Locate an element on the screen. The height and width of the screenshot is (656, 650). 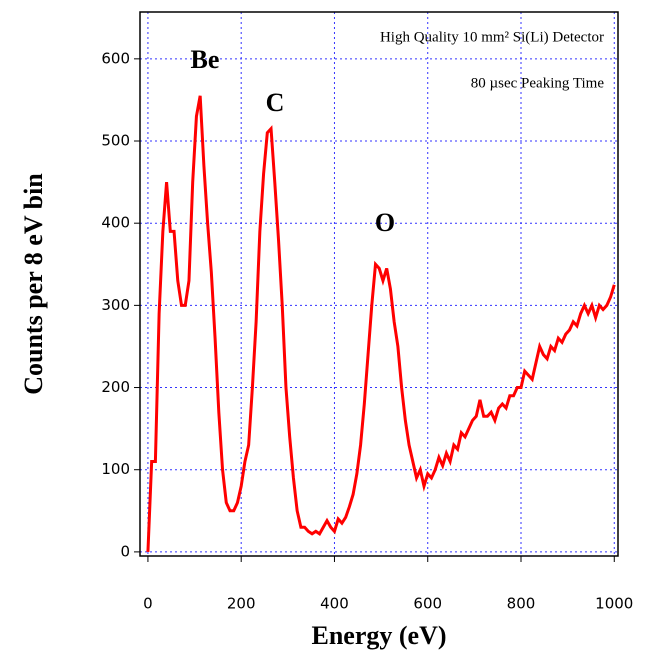
x-axis-label: Energy (eV) is located at coordinates (378, 635).